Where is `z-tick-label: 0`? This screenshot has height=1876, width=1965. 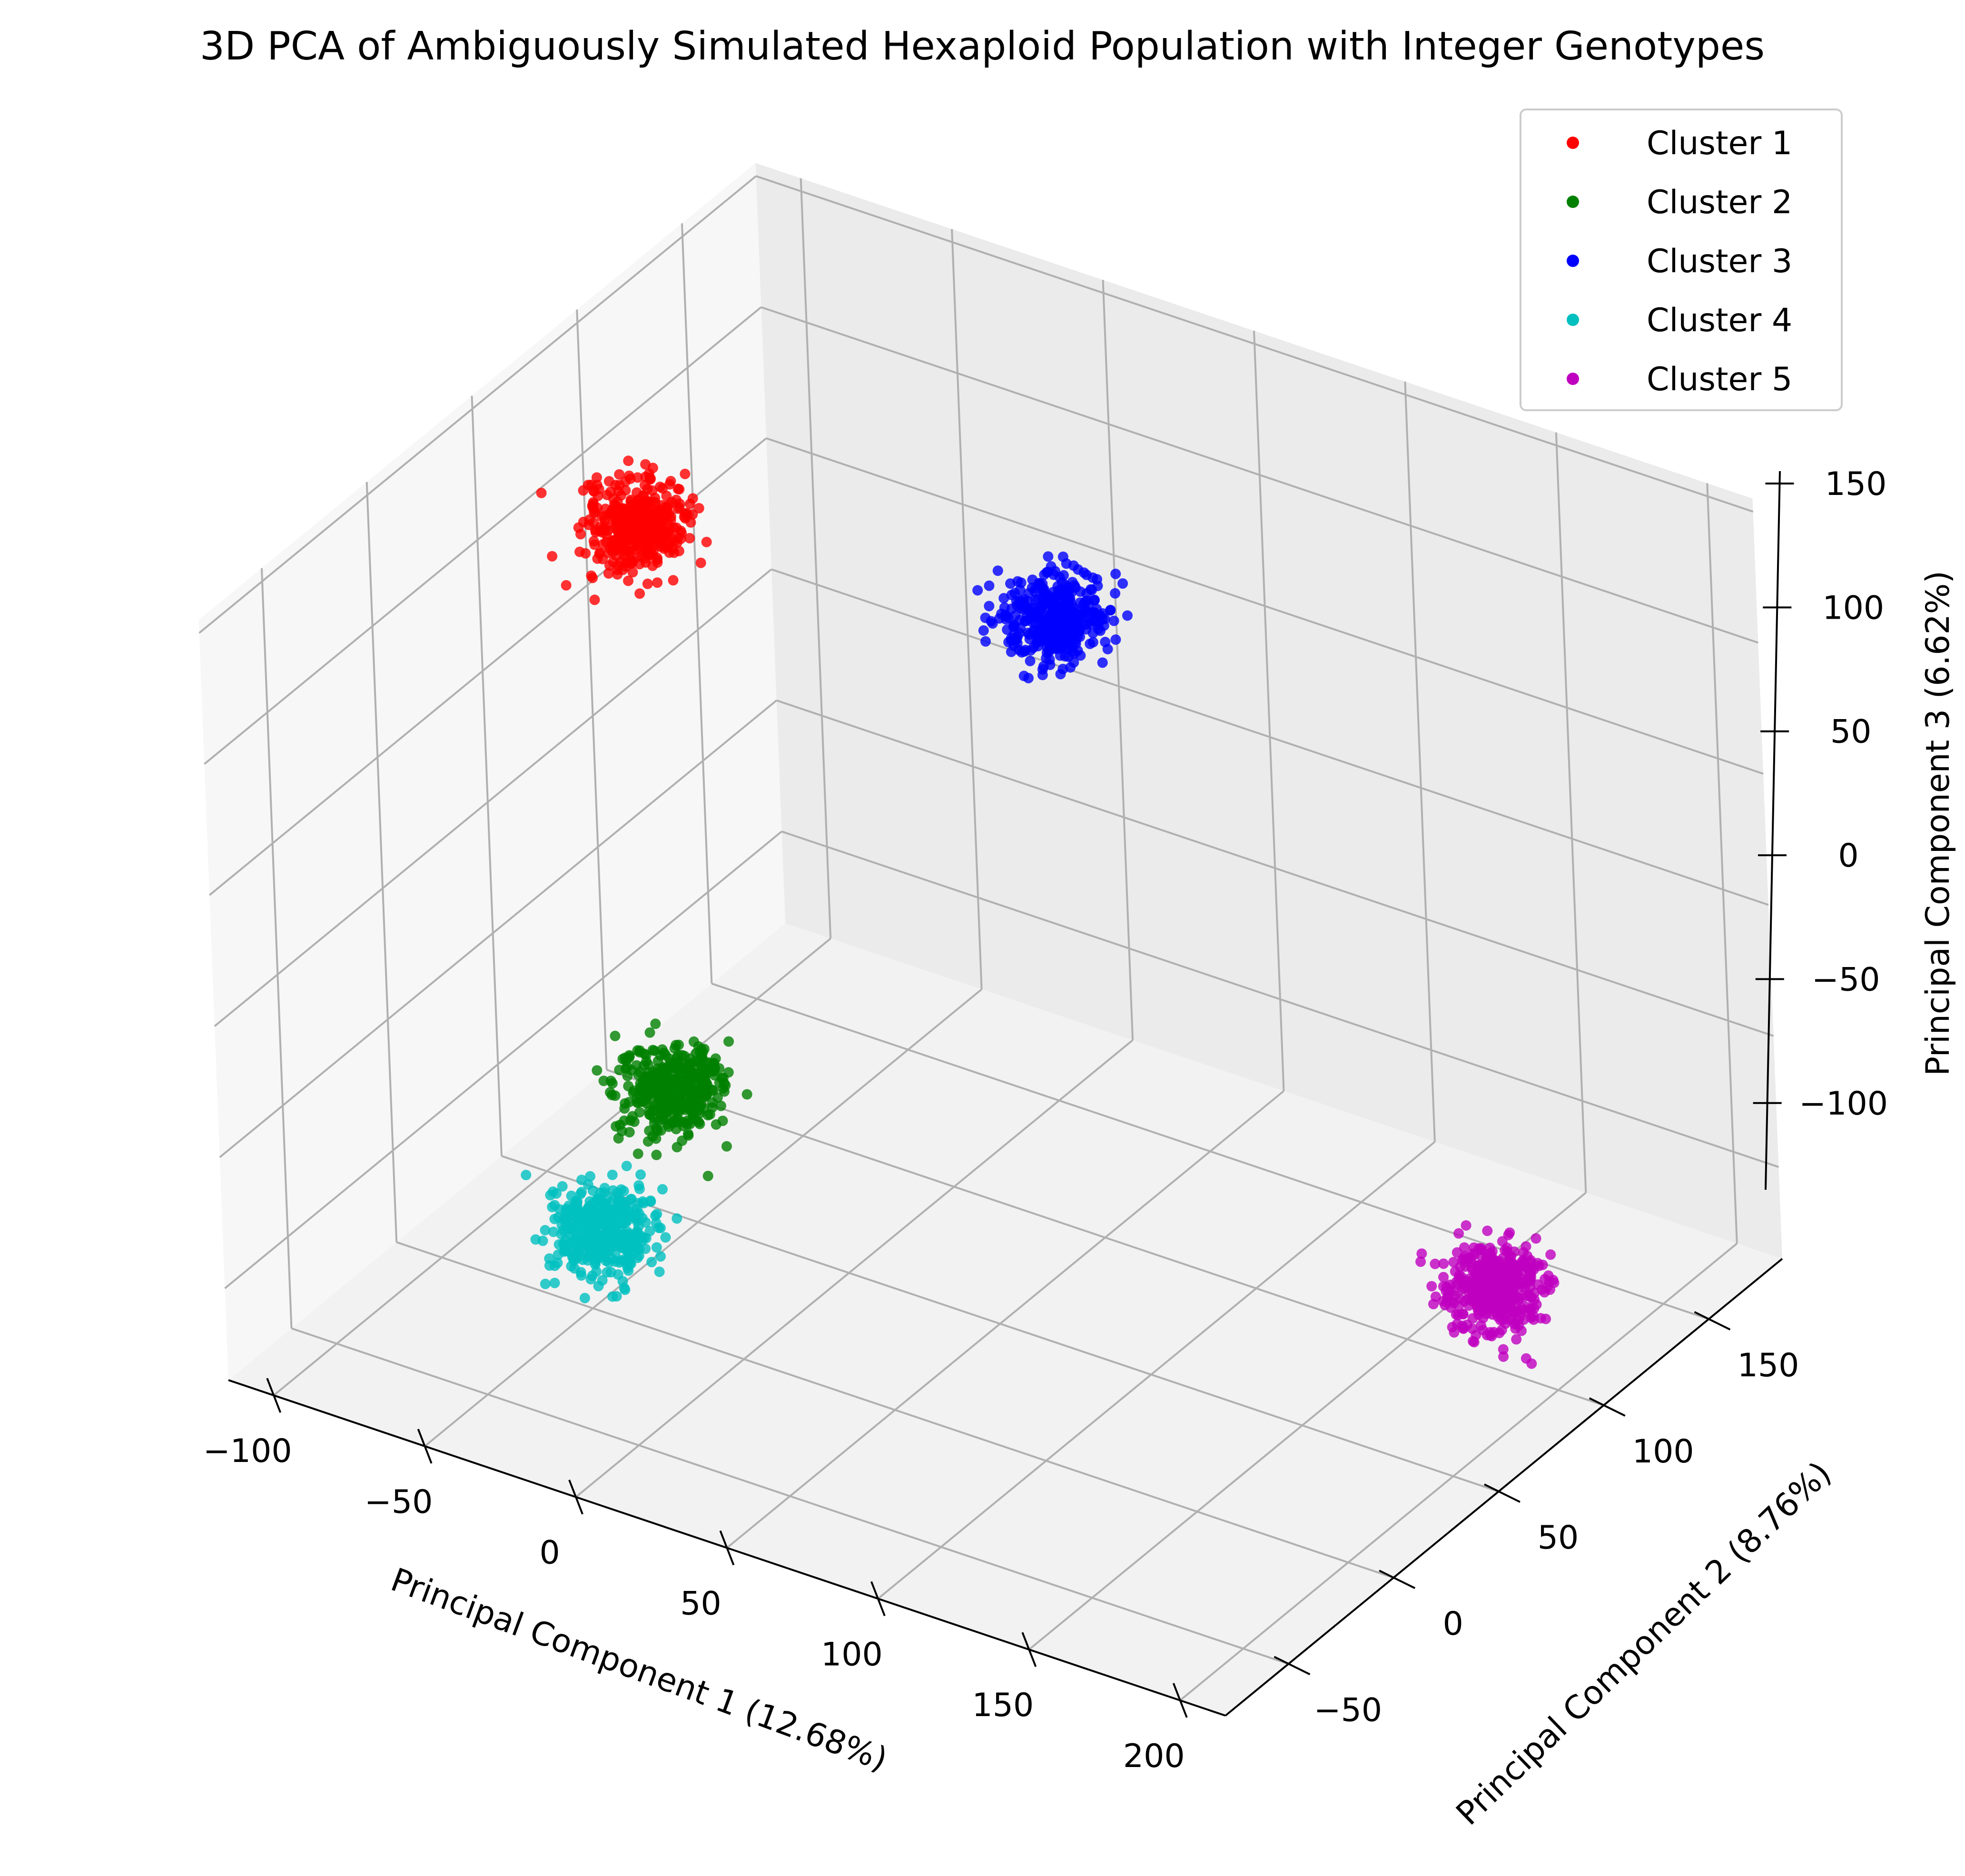 z-tick-label: 0 is located at coordinates (1848, 856).